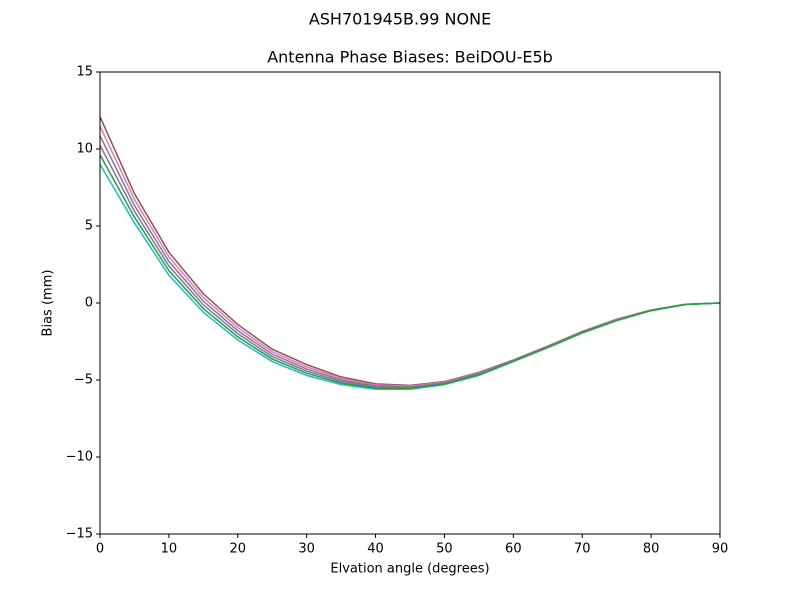 This screenshot has width=800, height=600. Describe the element at coordinates (720, 549) in the screenshot. I see `x-tick-label: 90` at that location.